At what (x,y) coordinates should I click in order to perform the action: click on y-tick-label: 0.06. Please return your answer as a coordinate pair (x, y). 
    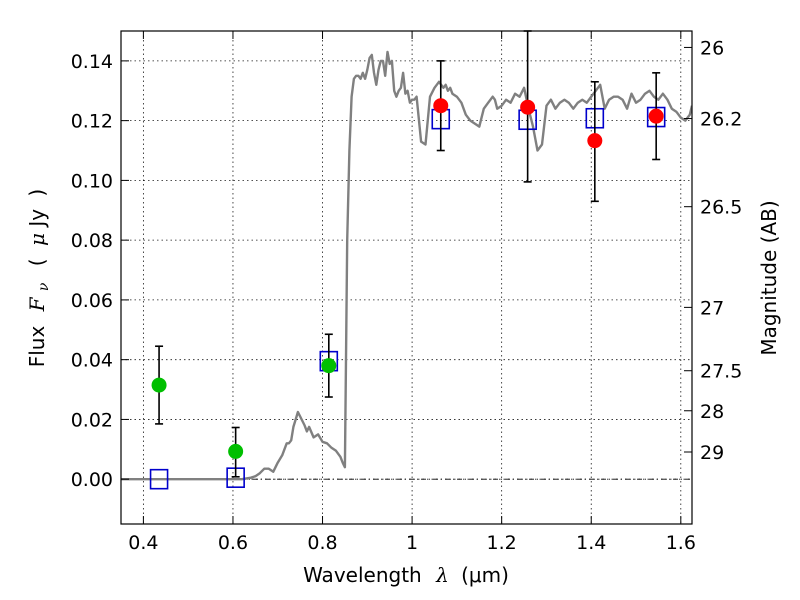
    Looking at the image, I should click on (92, 301).